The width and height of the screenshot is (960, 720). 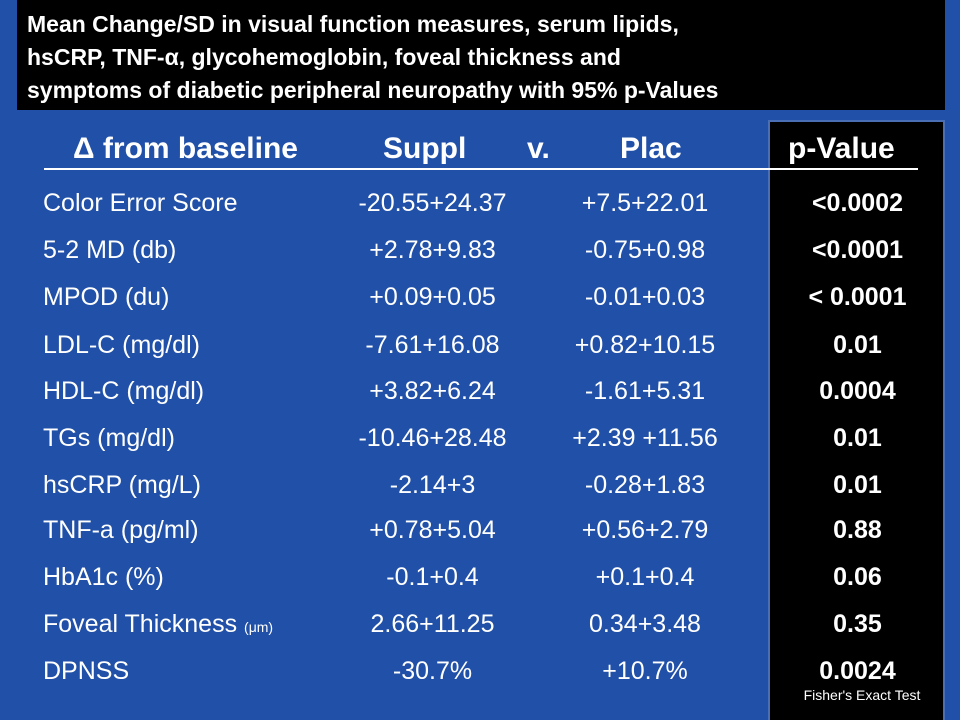 I want to click on header-underline, so click(x=481, y=169).